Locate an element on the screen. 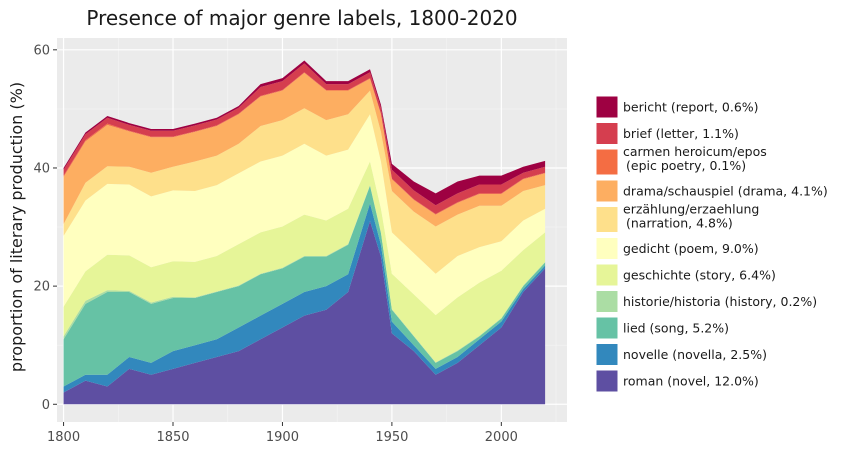  y-axis-label: proportion of literary production (%) is located at coordinates (16, 227).